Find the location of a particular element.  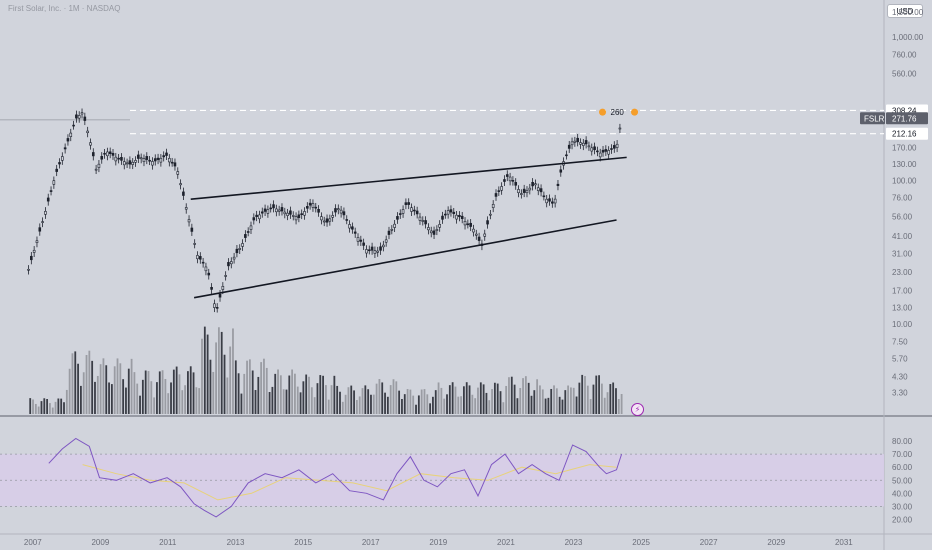

trendline-upper is located at coordinates (408, 178).